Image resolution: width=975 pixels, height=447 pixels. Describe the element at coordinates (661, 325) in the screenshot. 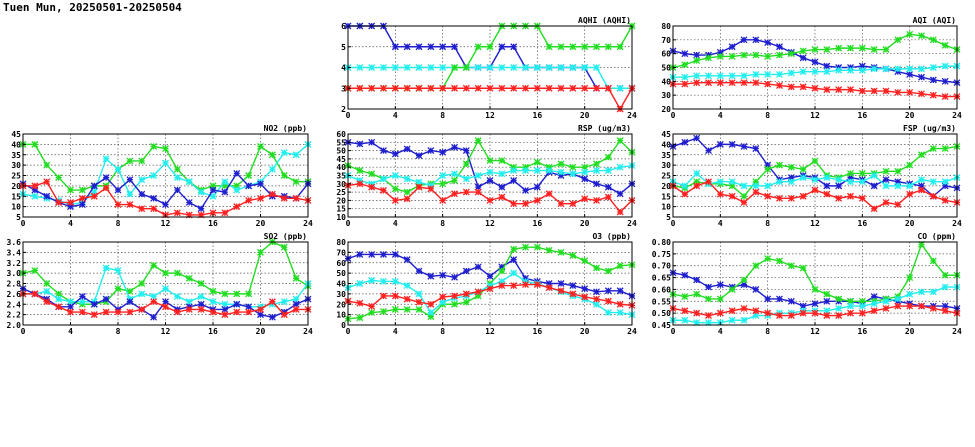

I see `y-tick-label: 0.45` at that location.